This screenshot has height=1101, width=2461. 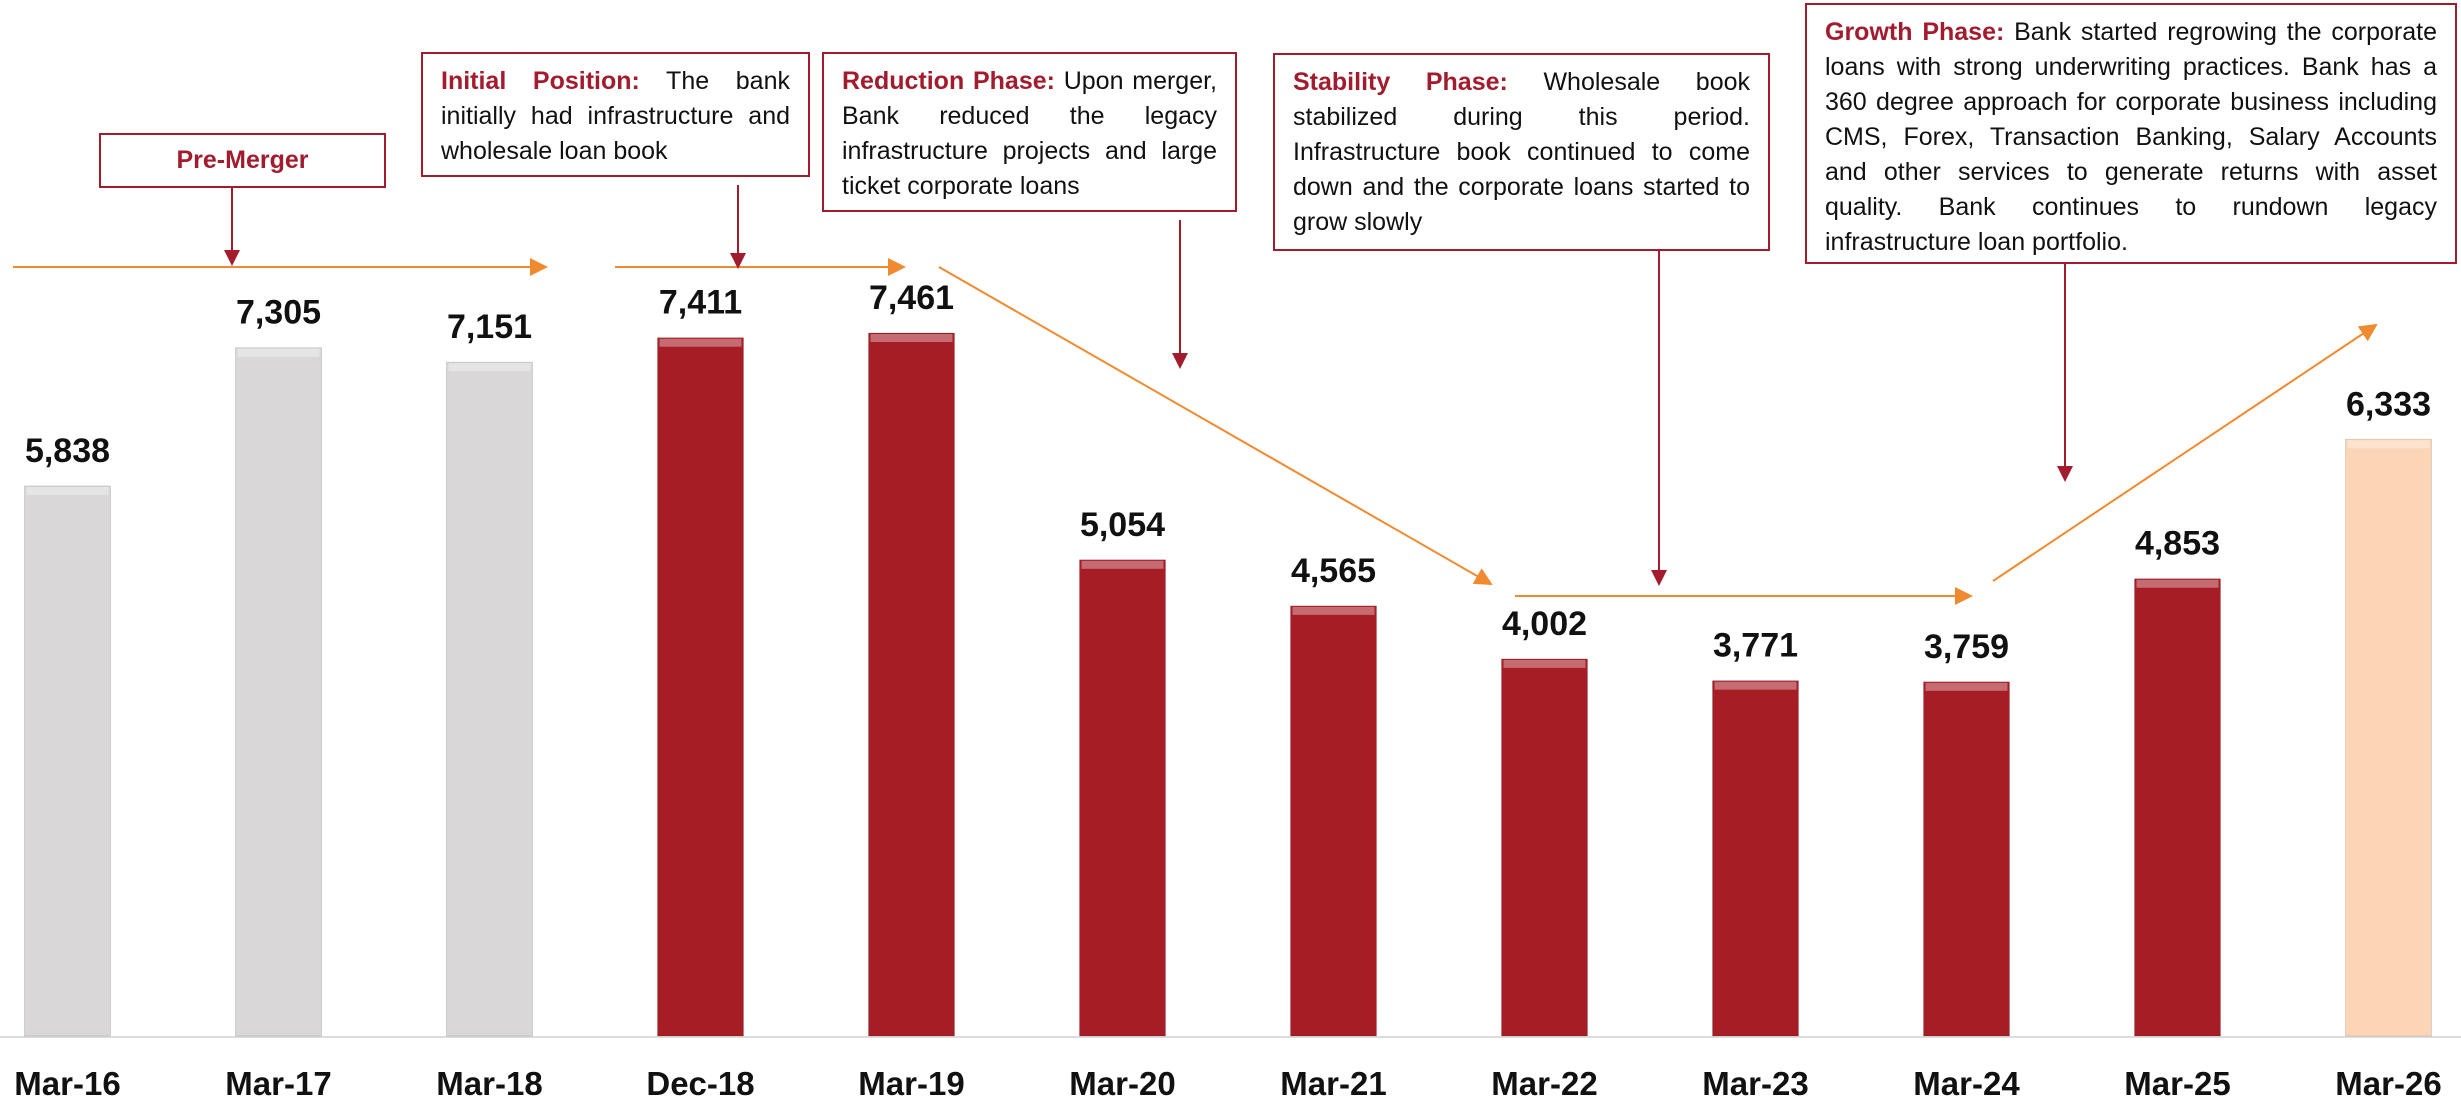 I want to click on x-tick-label: Mar-18, so click(x=489, y=1083).